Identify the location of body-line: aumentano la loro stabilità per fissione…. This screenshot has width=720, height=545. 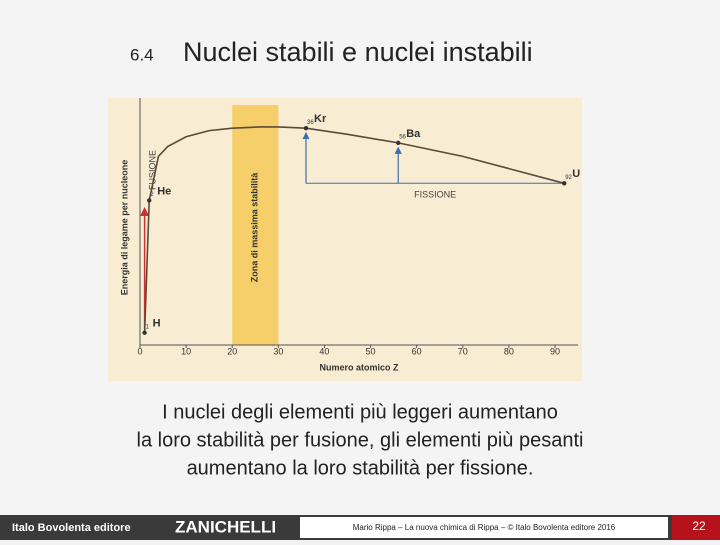
(360, 468).